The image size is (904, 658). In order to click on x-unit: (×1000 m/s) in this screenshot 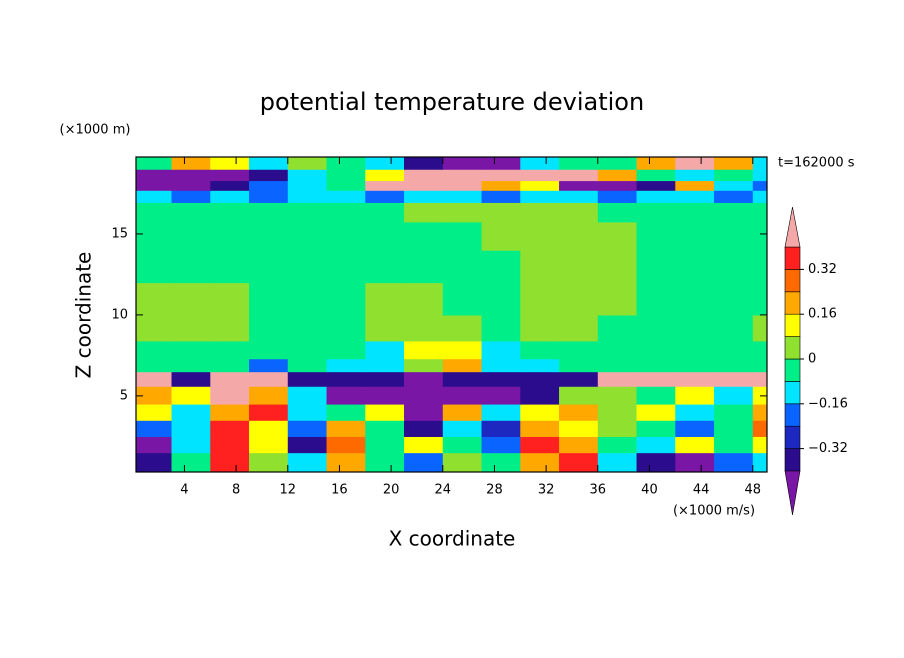, I will do `click(714, 511)`.